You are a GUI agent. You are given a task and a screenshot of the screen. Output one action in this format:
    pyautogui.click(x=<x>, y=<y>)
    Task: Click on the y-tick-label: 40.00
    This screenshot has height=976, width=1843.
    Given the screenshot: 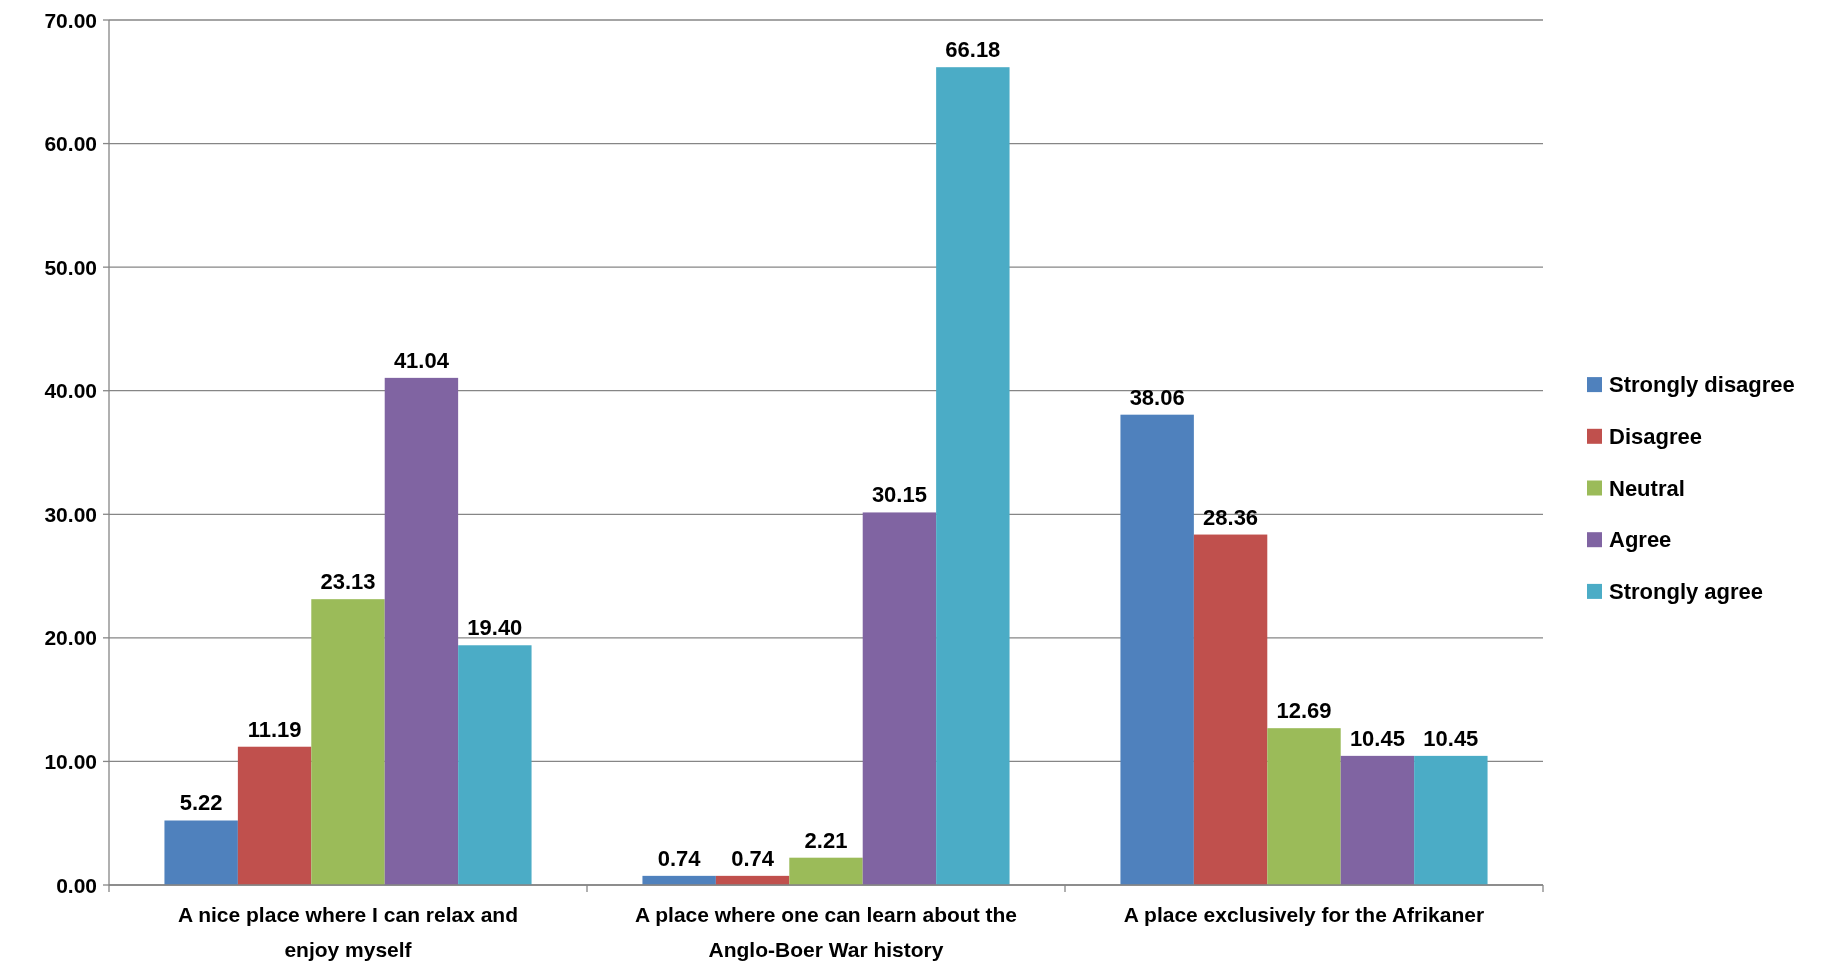 What is the action you would take?
    pyautogui.click(x=70, y=391)
    